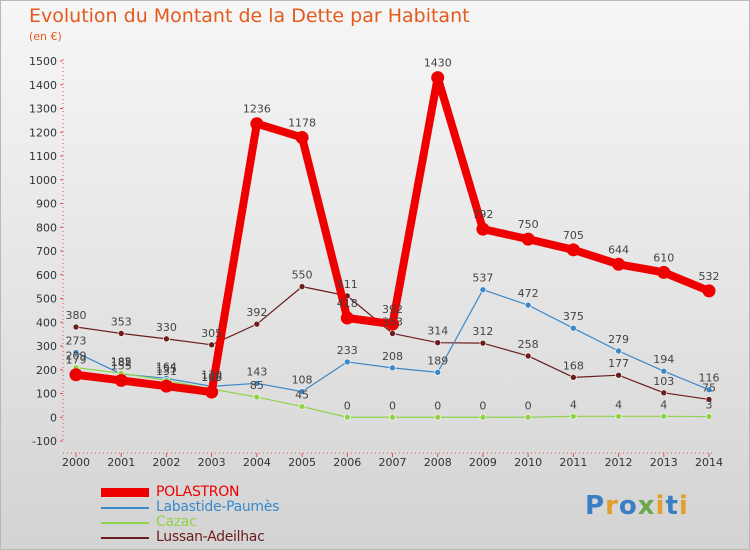 The height and width of the screenshot is (550, 750). I want to click on legend-label: Cazac, so click(176, 522).